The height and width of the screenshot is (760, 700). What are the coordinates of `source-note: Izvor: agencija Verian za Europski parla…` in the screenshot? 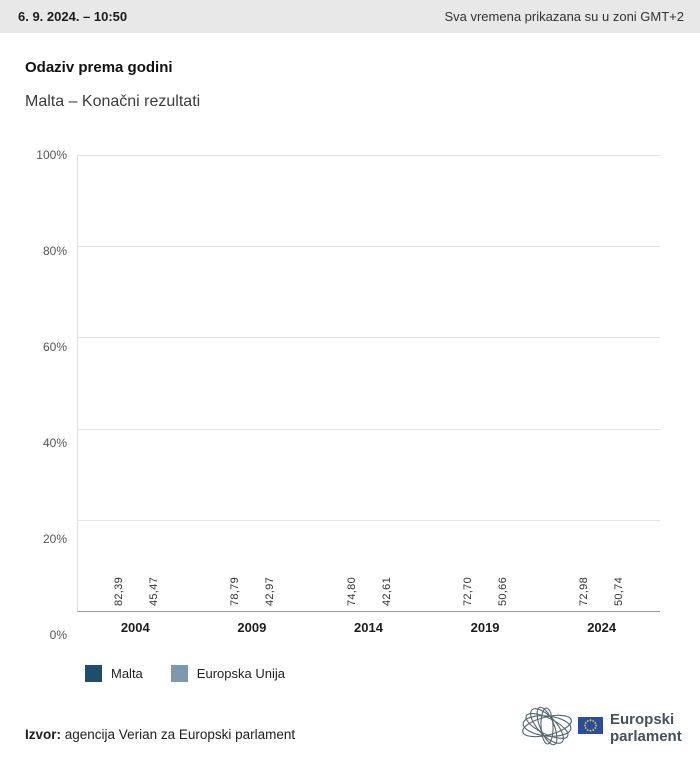 It's located at (160, 740).